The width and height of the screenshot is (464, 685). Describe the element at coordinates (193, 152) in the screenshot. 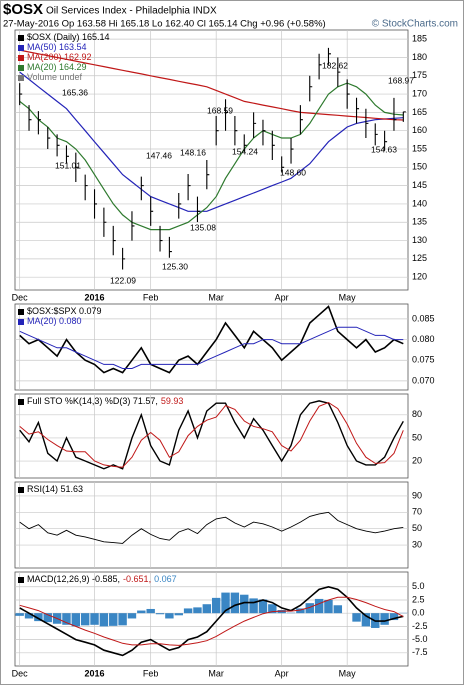

I see `annotation: 148.16` at that location.